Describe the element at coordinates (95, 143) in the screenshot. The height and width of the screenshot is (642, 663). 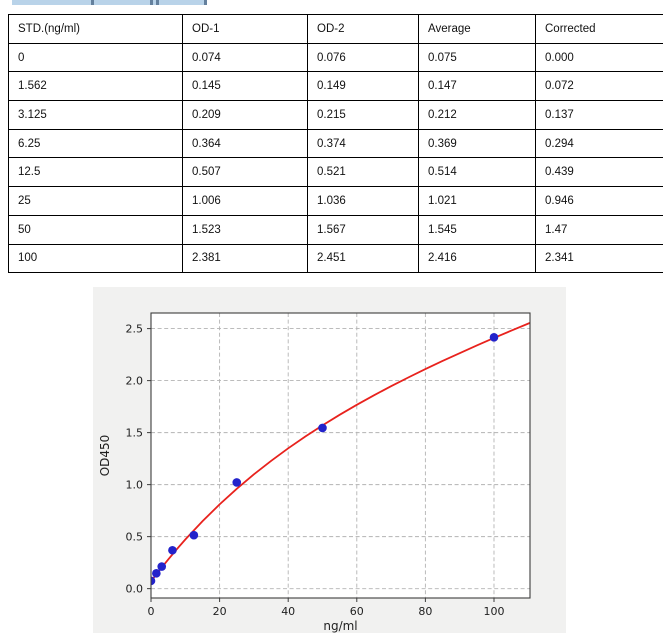
I see `table-cell: 6.25` at that location.